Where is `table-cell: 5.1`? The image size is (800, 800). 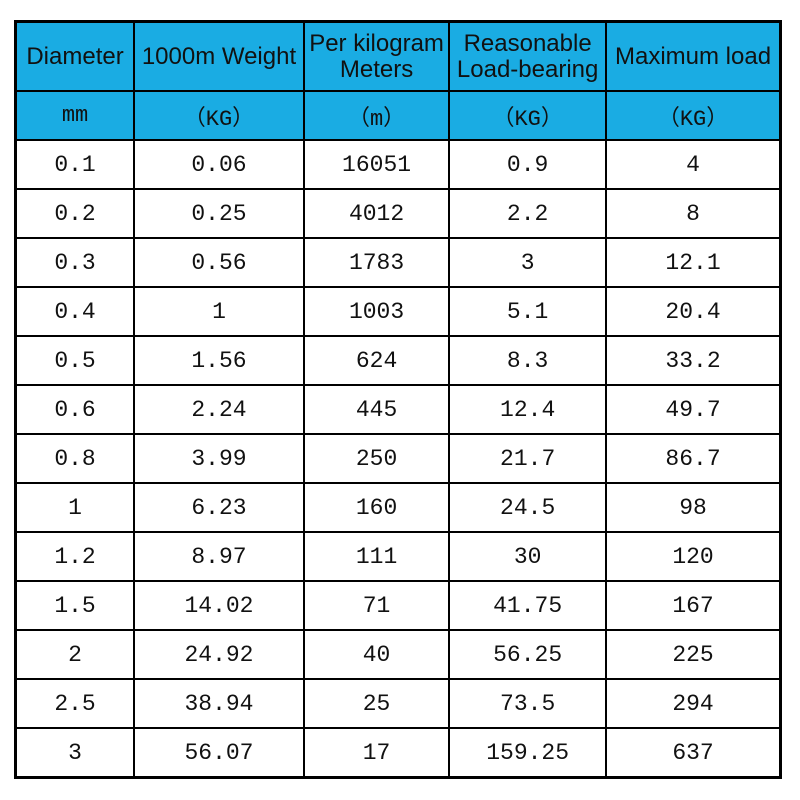
table-cell: 5.1 is located at coordinates (528, 311).